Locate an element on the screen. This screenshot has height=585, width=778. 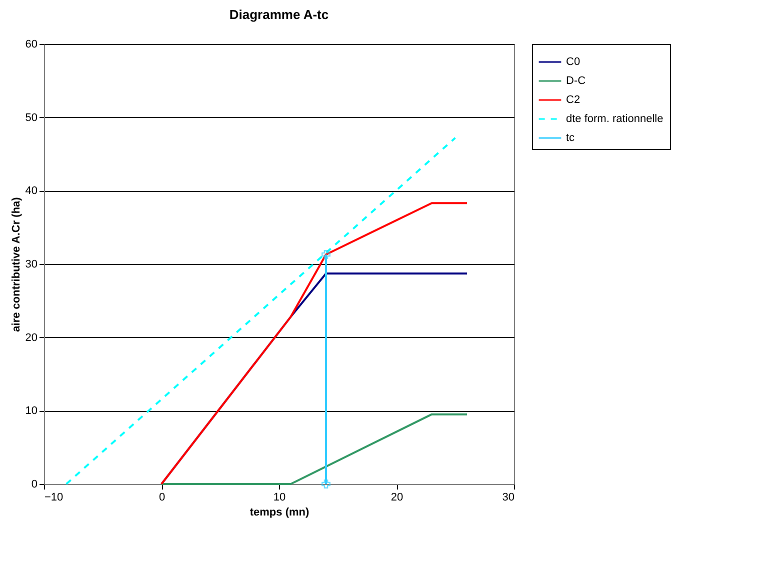
x-tick-label: 10 is located at coordinates (279, 498).